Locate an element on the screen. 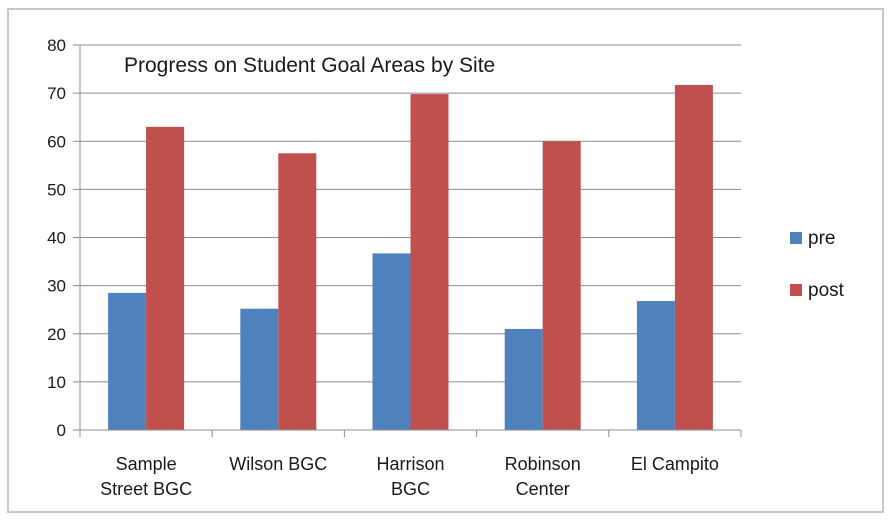  legend-label-pre: pre is located at coordinates (821, 238).